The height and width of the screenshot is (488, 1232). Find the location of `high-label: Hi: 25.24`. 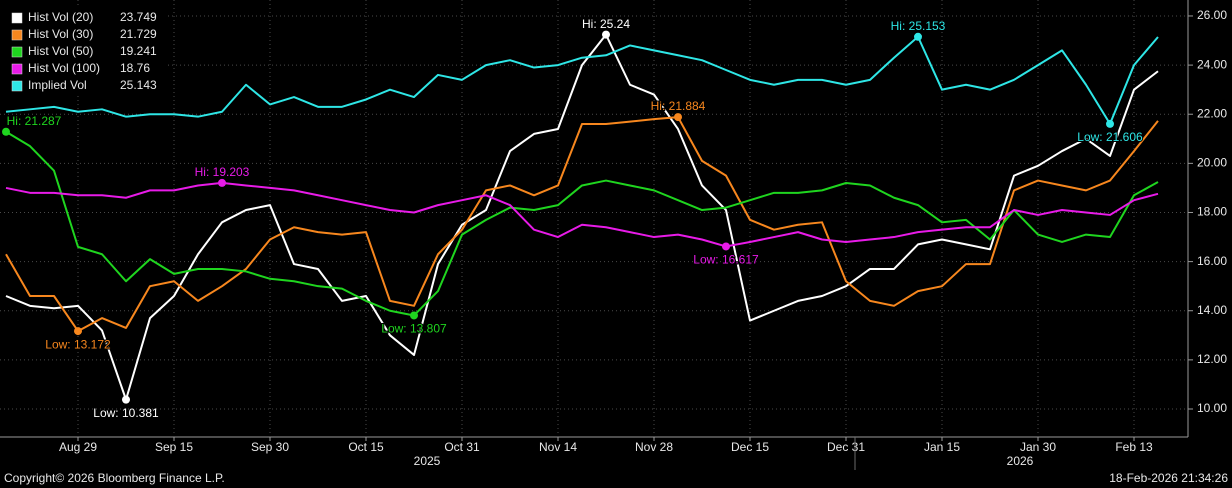

high-label: Hi: 25.24 is located at coordinates (606, 24).